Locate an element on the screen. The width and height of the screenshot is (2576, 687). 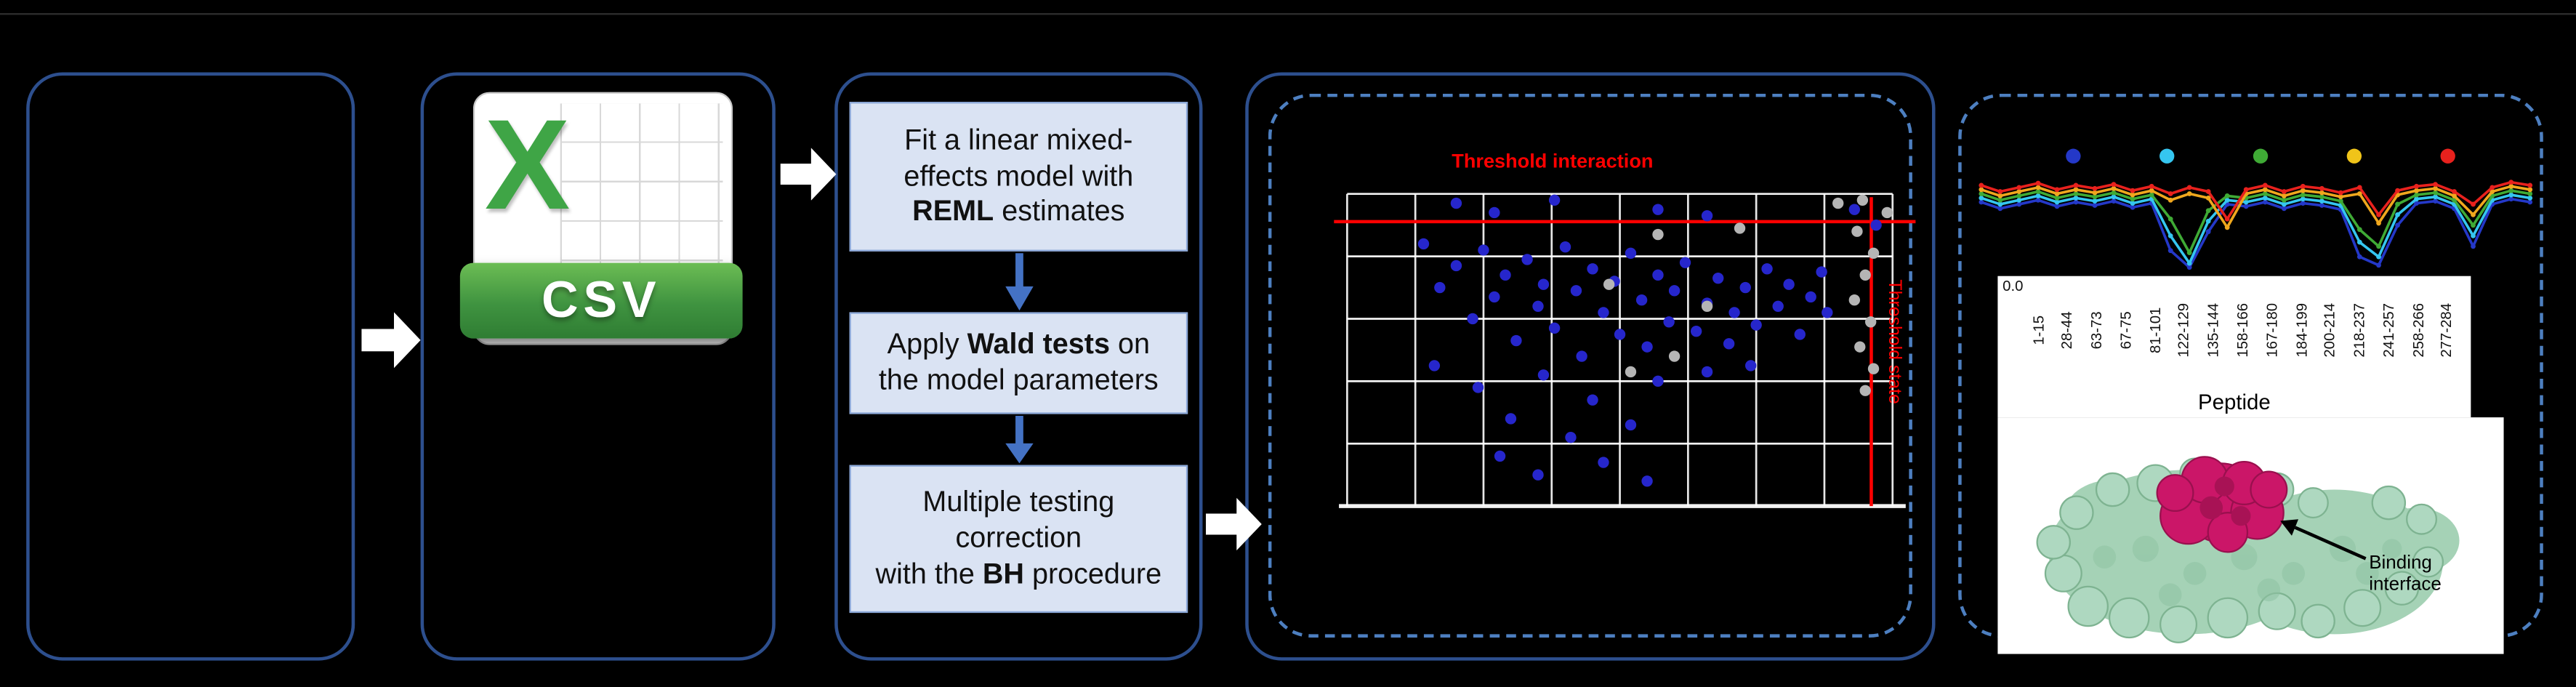
step-text-line: correction is located at coordinates (1018, 538).